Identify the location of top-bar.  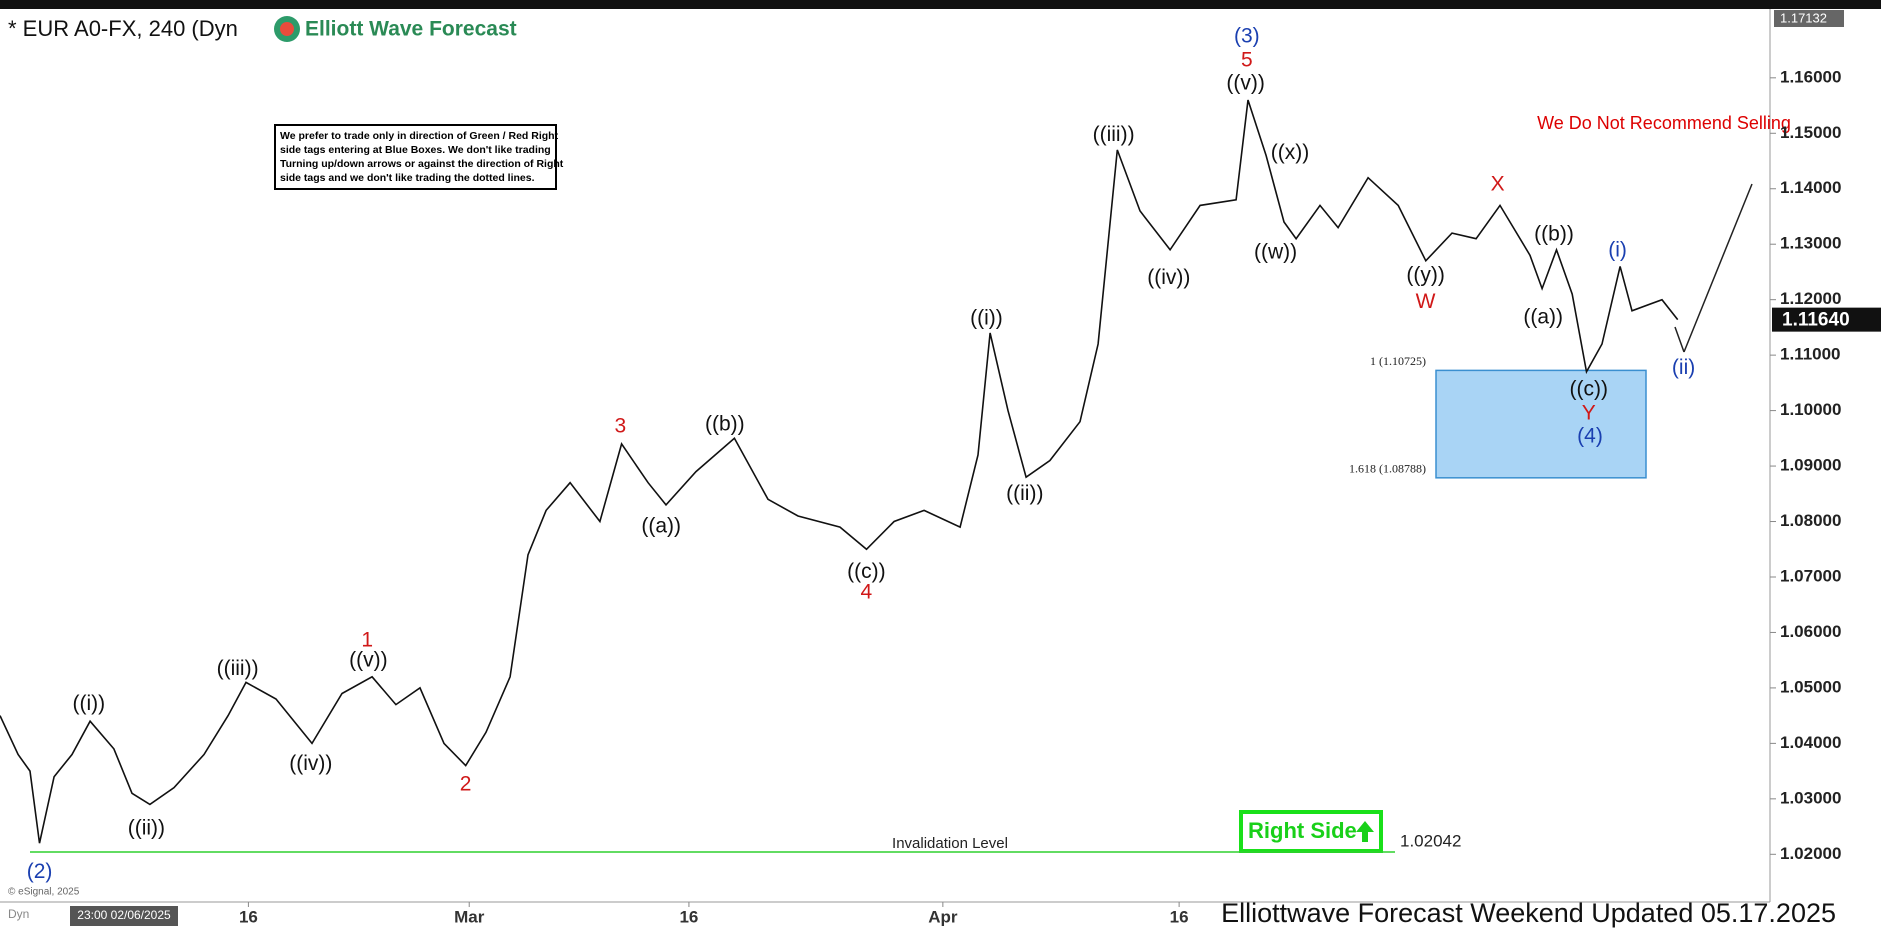
(940, 4).